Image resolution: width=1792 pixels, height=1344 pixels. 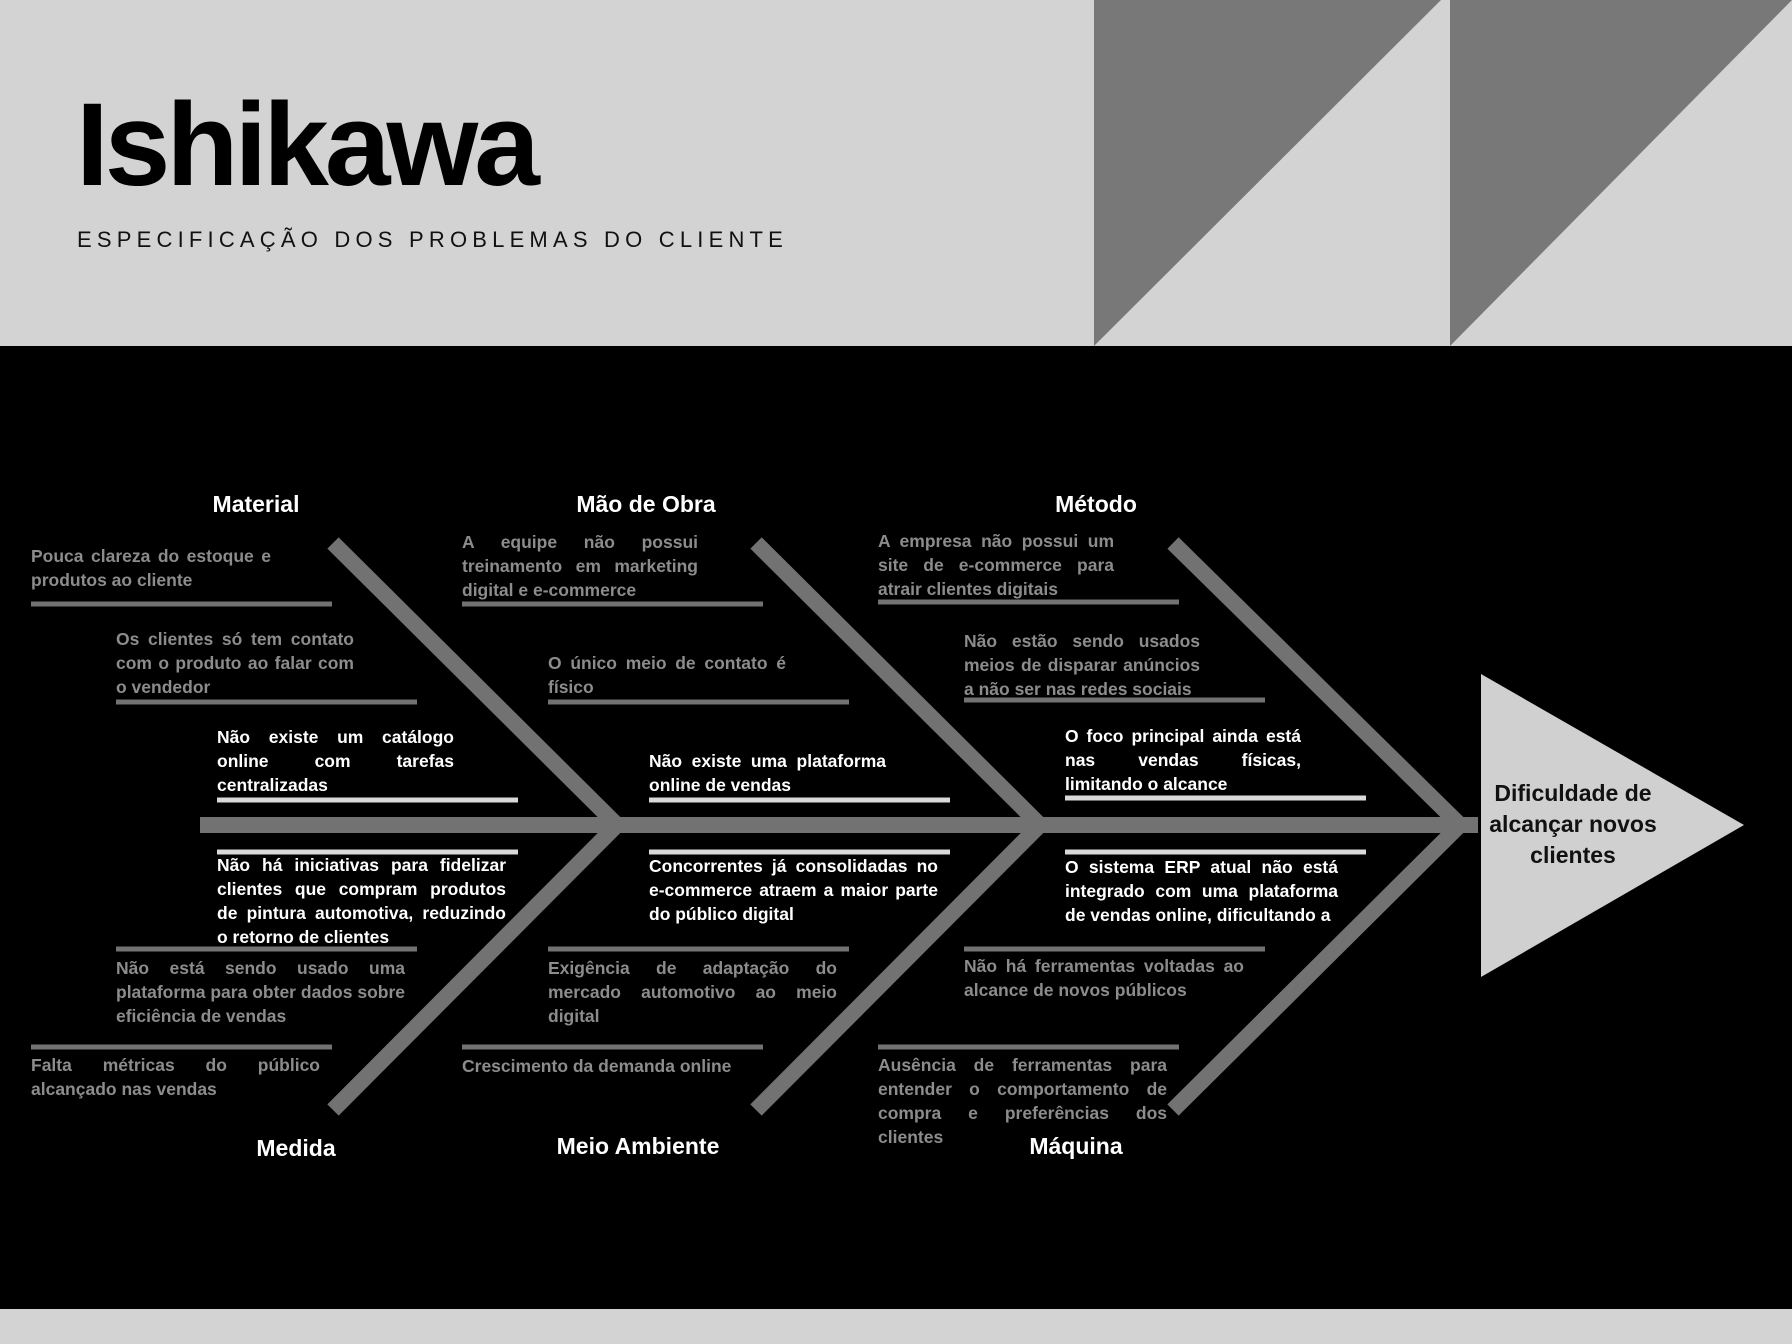 What do you see at coordinates (1443, 173) in the screenshot?
I see `header-decoration` at bounding box center [1443, 173].